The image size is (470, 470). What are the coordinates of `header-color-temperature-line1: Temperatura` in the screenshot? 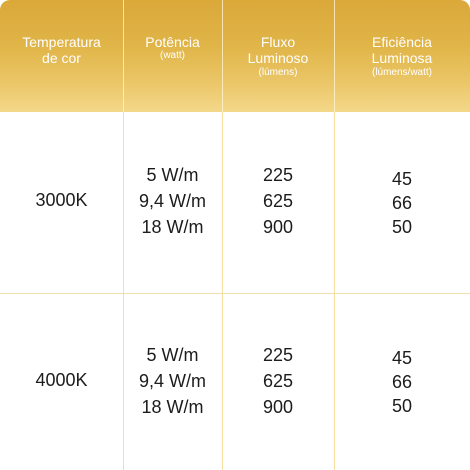 It's located at (61, 42).